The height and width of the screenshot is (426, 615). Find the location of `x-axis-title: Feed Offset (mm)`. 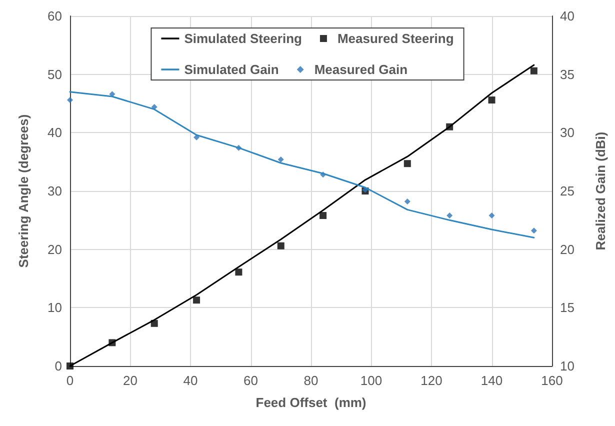

x-axis-title: Feed Offset (mm) is located at coordinates (311, 402).